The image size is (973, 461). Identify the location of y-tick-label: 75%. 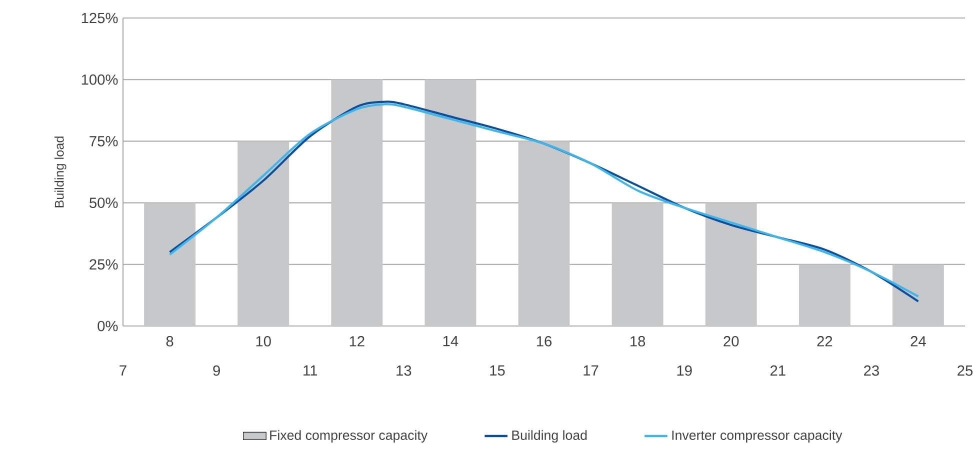
(104, 141).